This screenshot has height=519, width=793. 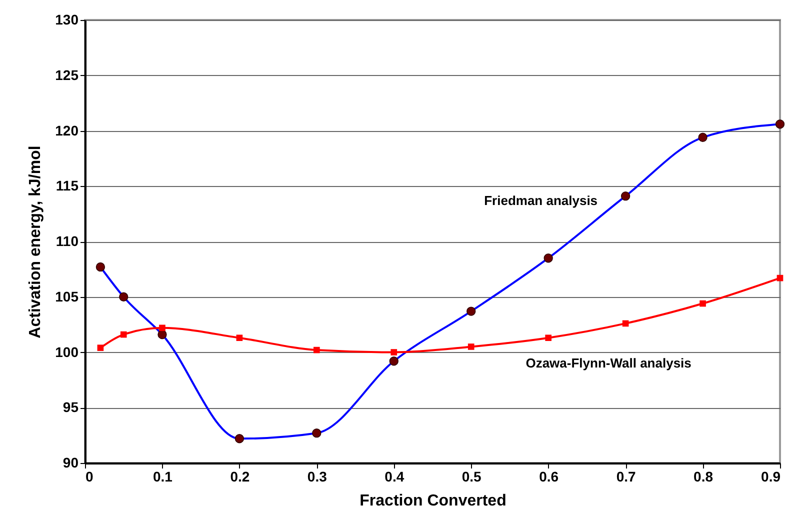 I want to click on x-tick-label: 0.7, so click(x=626, y=476).